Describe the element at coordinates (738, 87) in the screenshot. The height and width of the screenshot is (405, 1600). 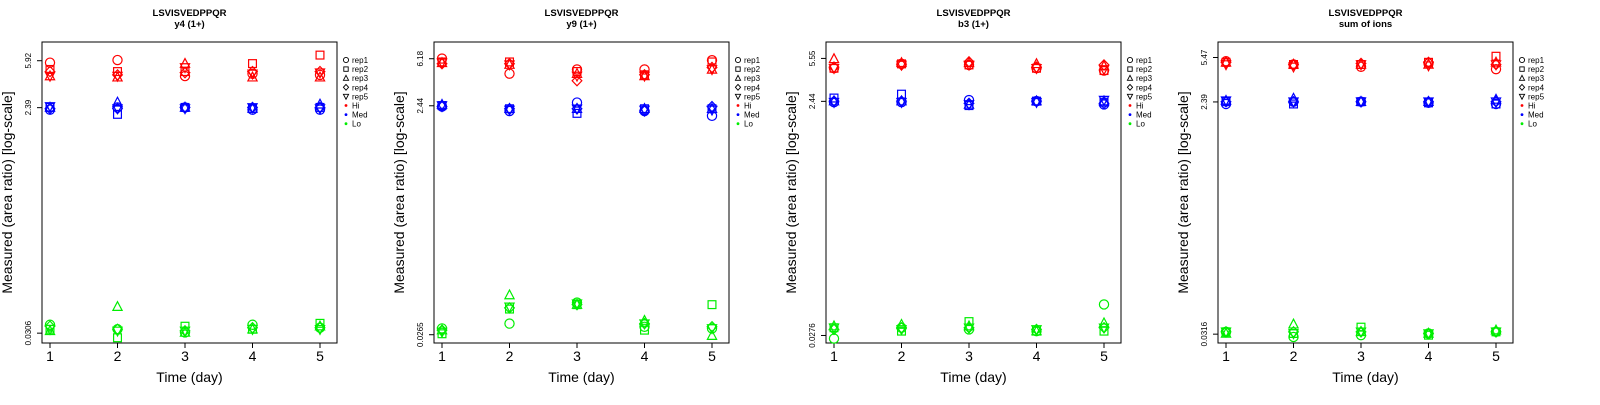
I see `rep4-legend-marker` at that location.